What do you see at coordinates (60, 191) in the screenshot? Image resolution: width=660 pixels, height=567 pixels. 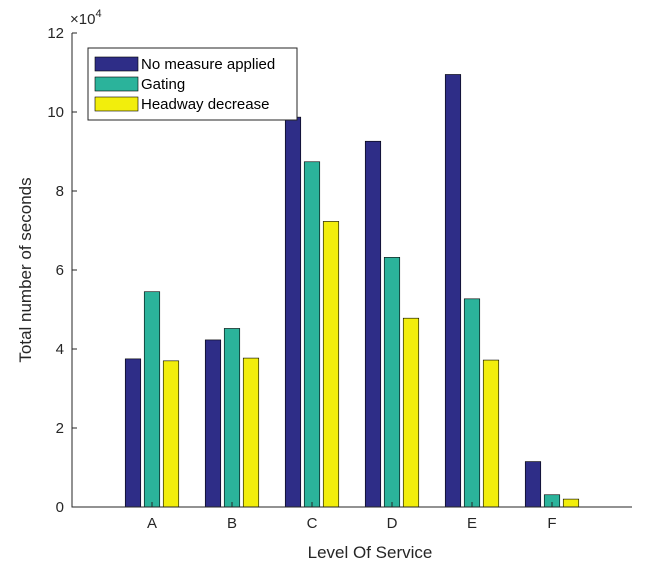 I see `y-tick-label: 8` at bounding box center [60, 191].